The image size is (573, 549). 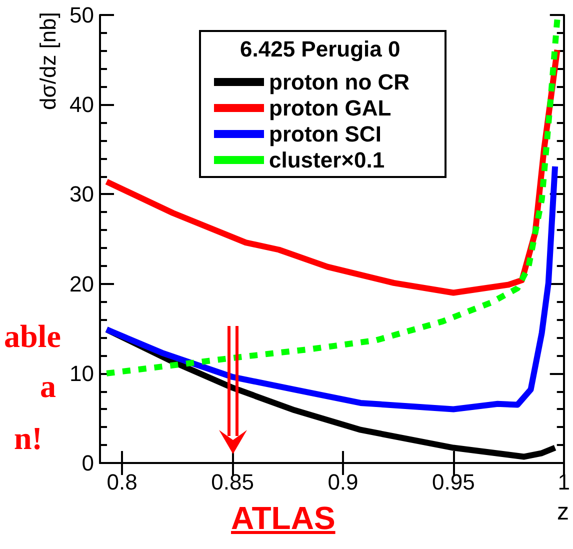 I want to click on x-tick-label: 0.8, so click(x=122, y=482).